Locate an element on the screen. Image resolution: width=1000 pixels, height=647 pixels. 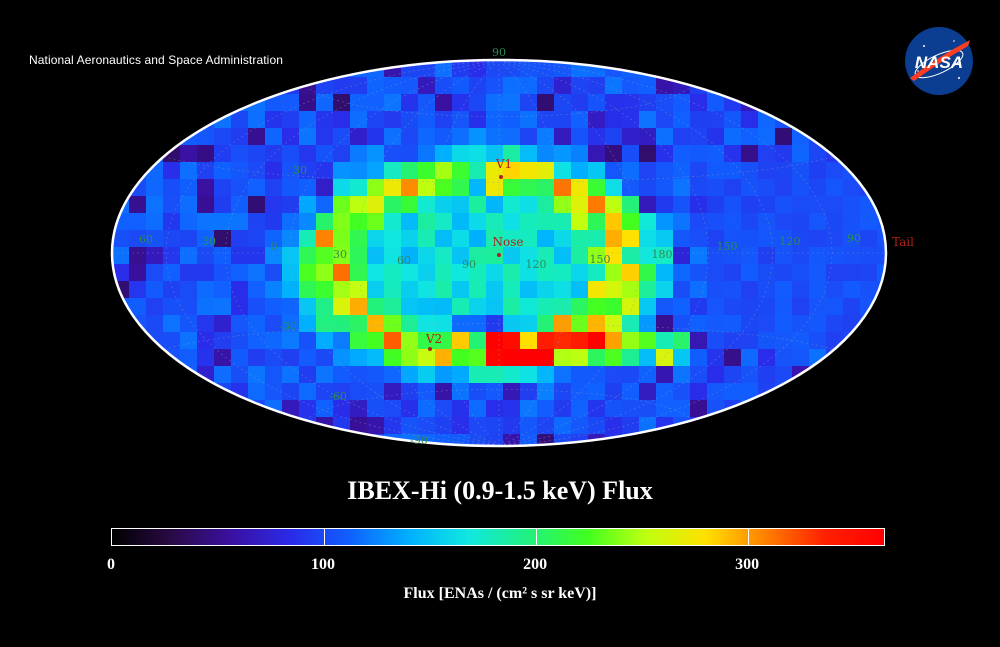
lon-label-2: 0 is located at coordinates (274, 246).